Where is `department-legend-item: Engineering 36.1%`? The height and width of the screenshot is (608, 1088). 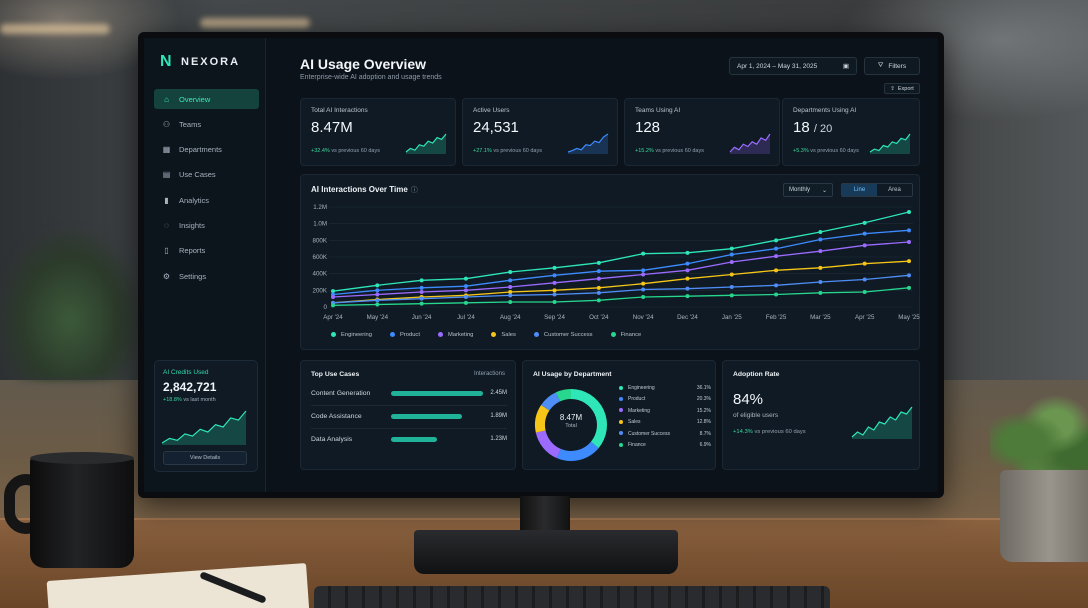
department-legend-item: Engineering 36.1% is located at coordinates (665, 390).